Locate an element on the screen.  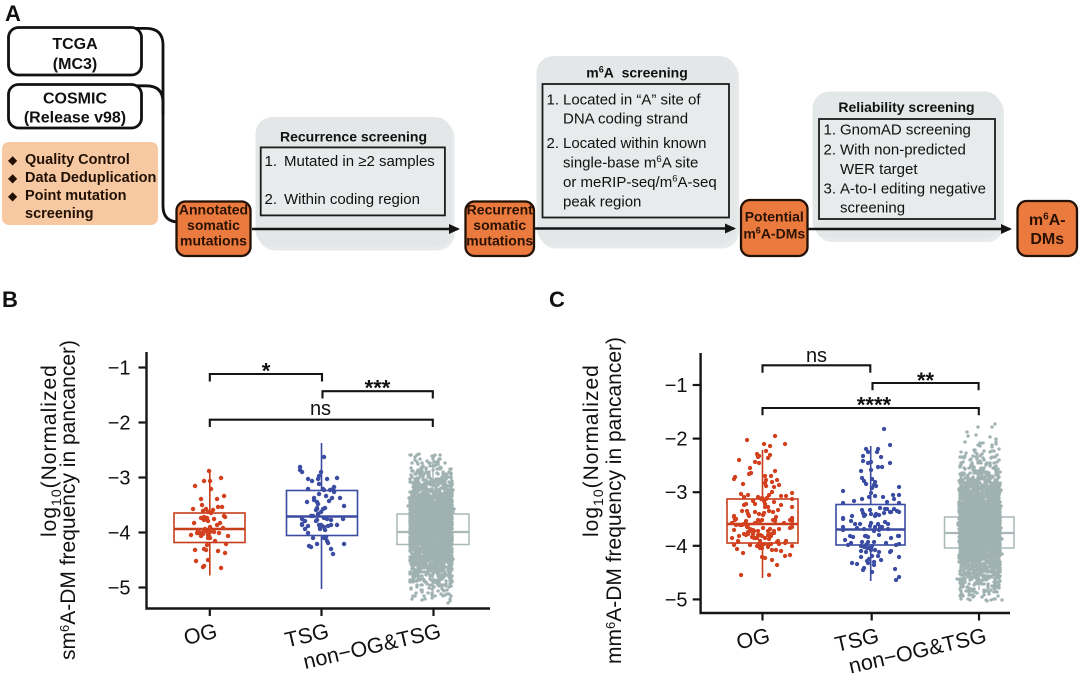
svg-text: TCGA is located at coordinates (75, 44).